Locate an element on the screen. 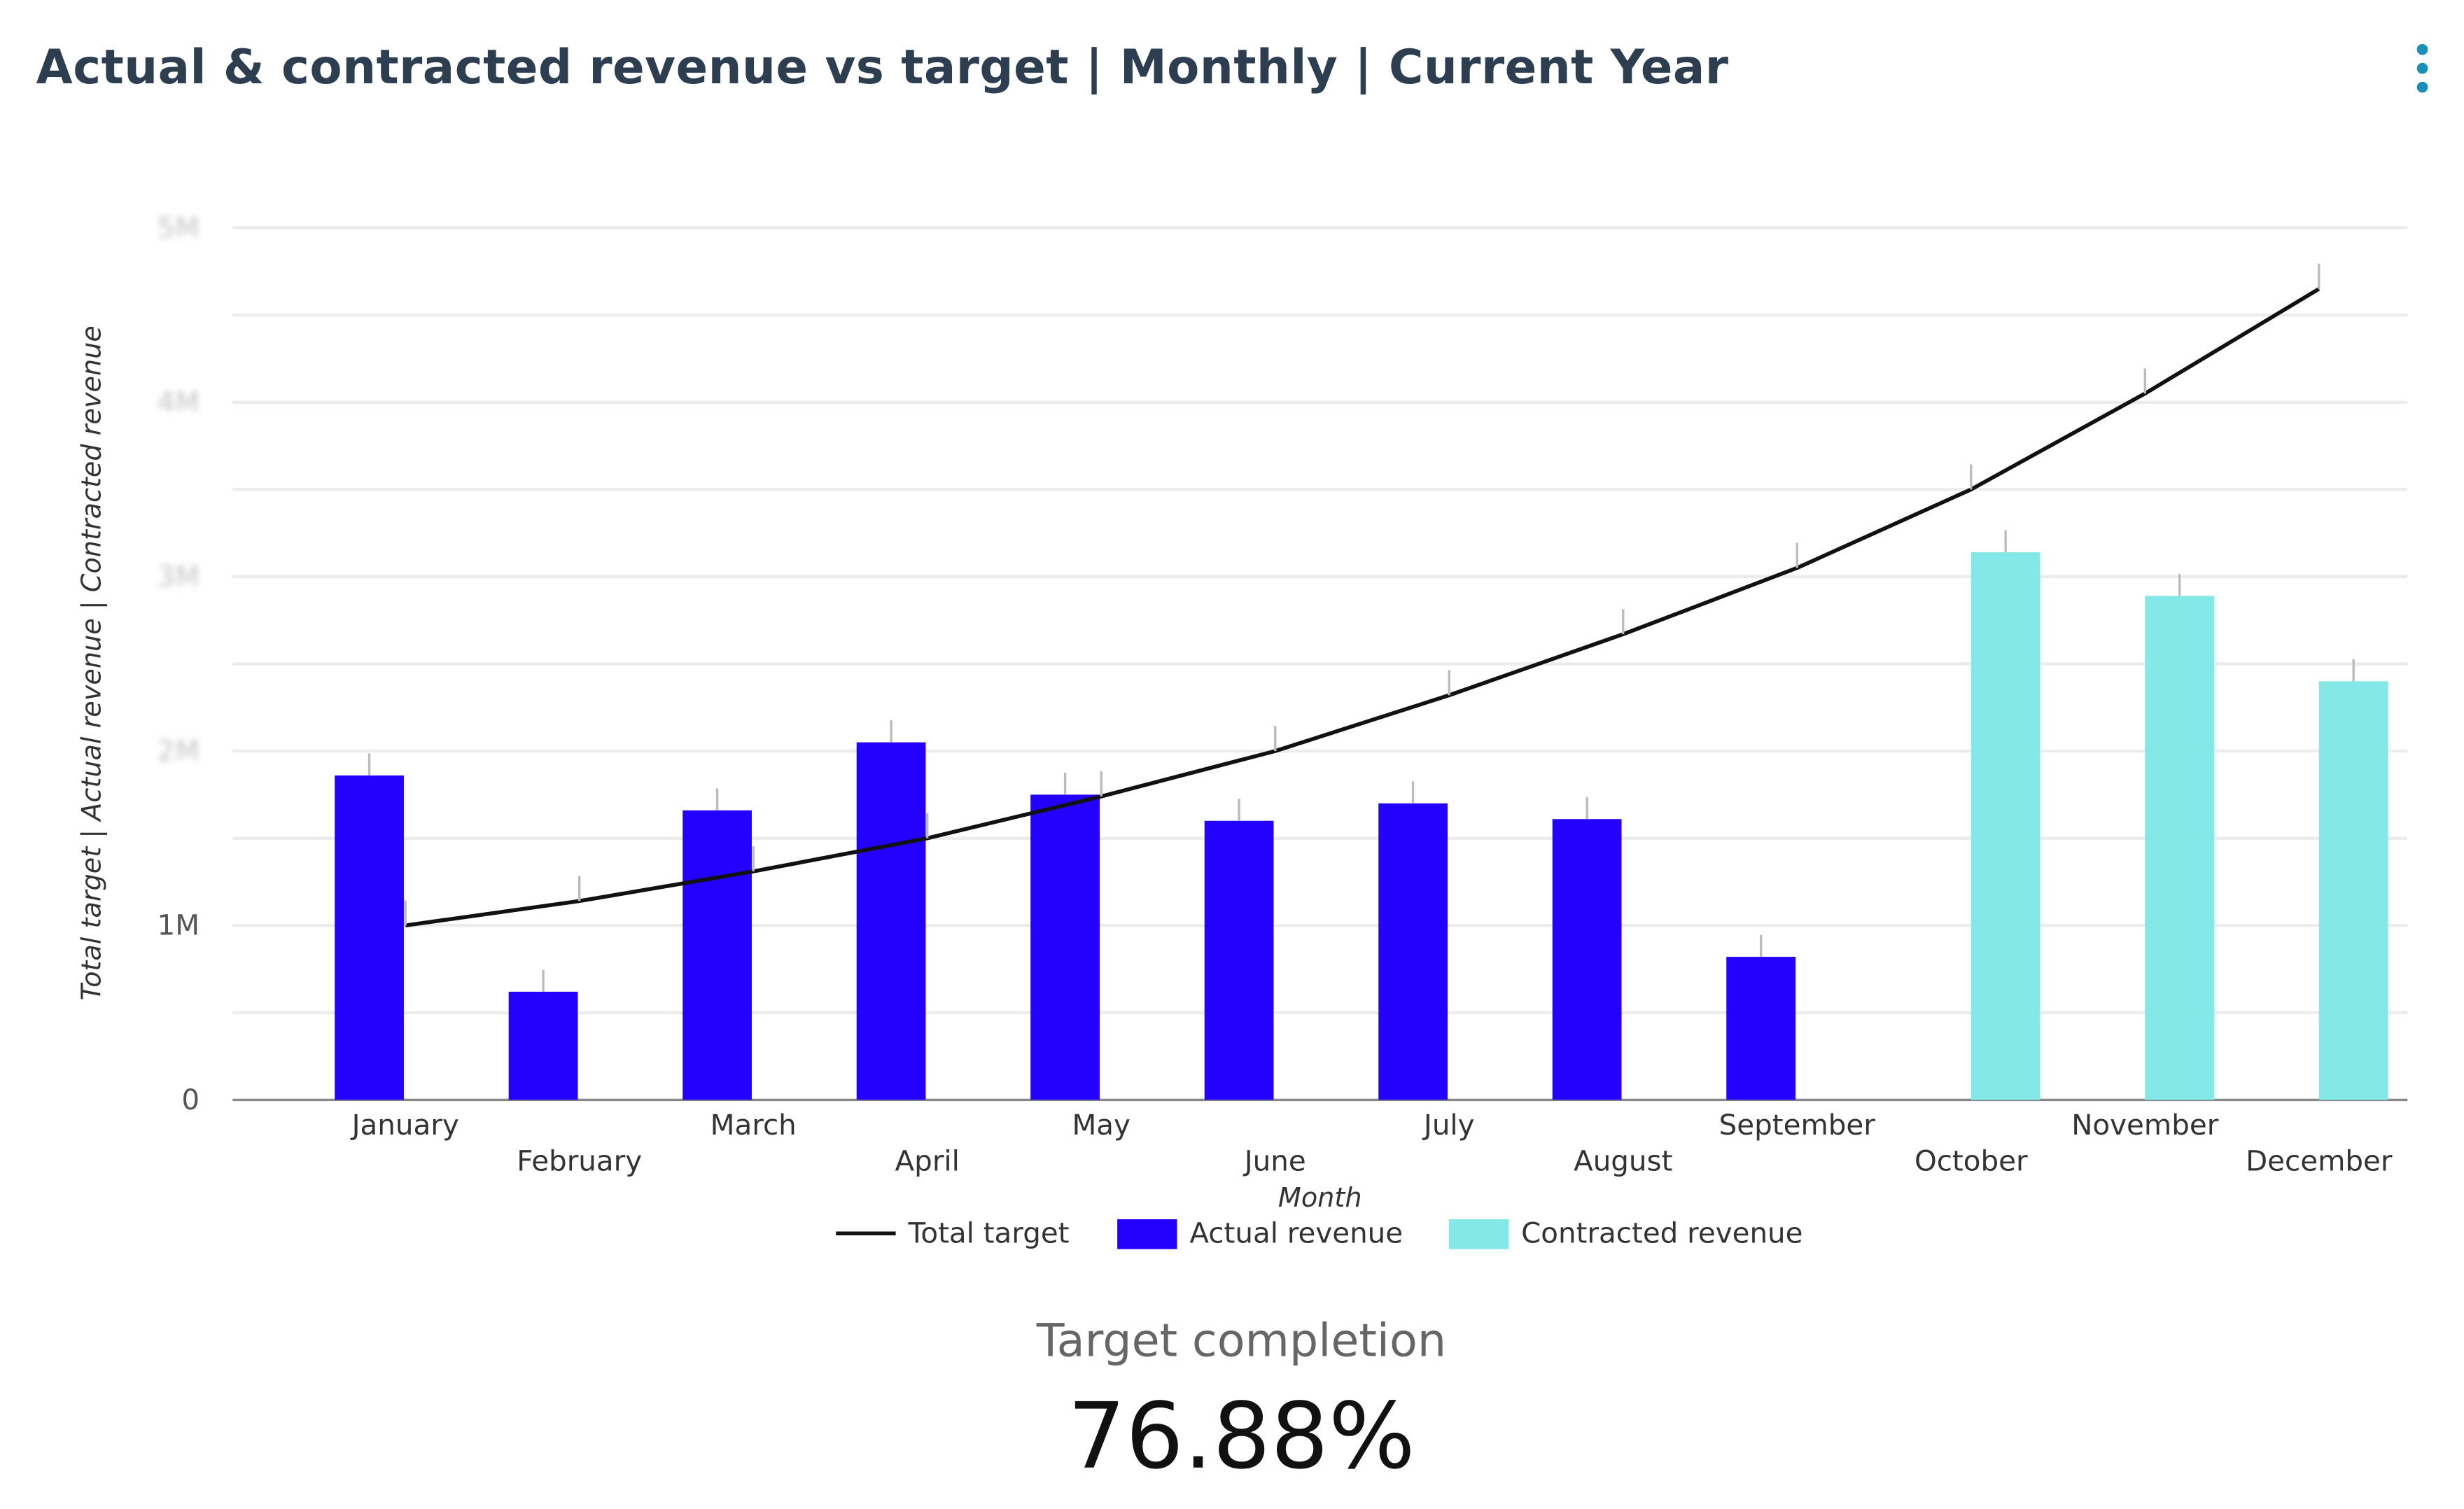 Image resolution: width=2464 pixels, height=1509 pixels. x-tick-label: January is located at coordinates (404, 1125).